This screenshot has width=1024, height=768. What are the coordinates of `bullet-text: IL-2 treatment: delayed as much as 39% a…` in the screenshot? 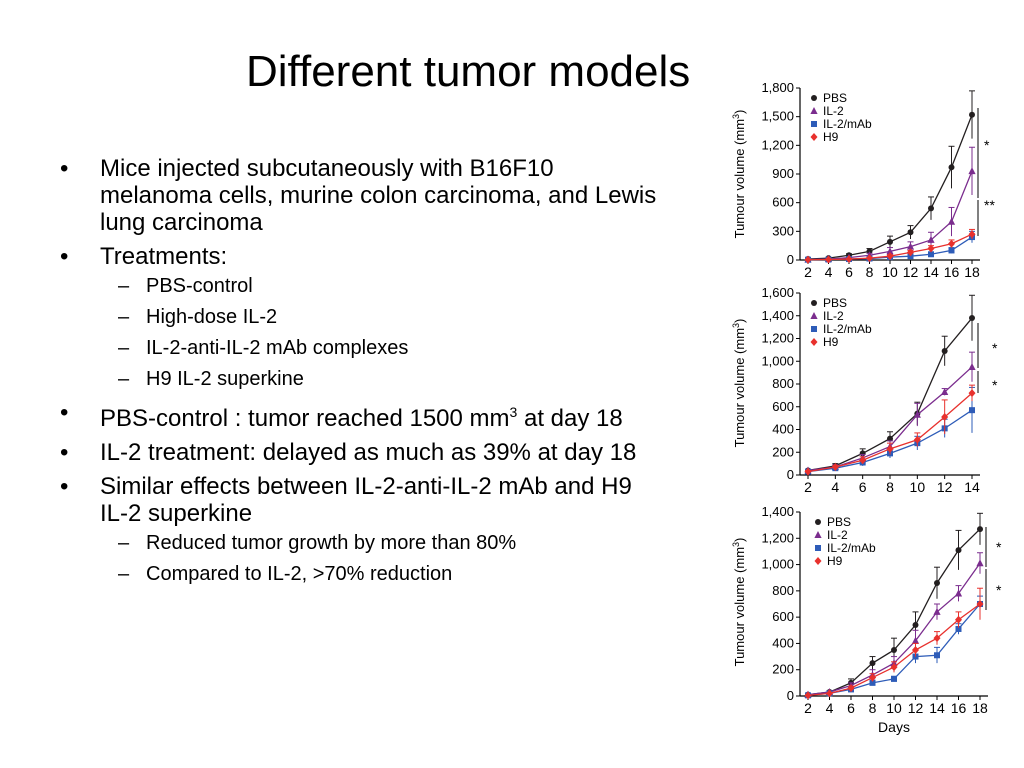 It's located at (368, 452).